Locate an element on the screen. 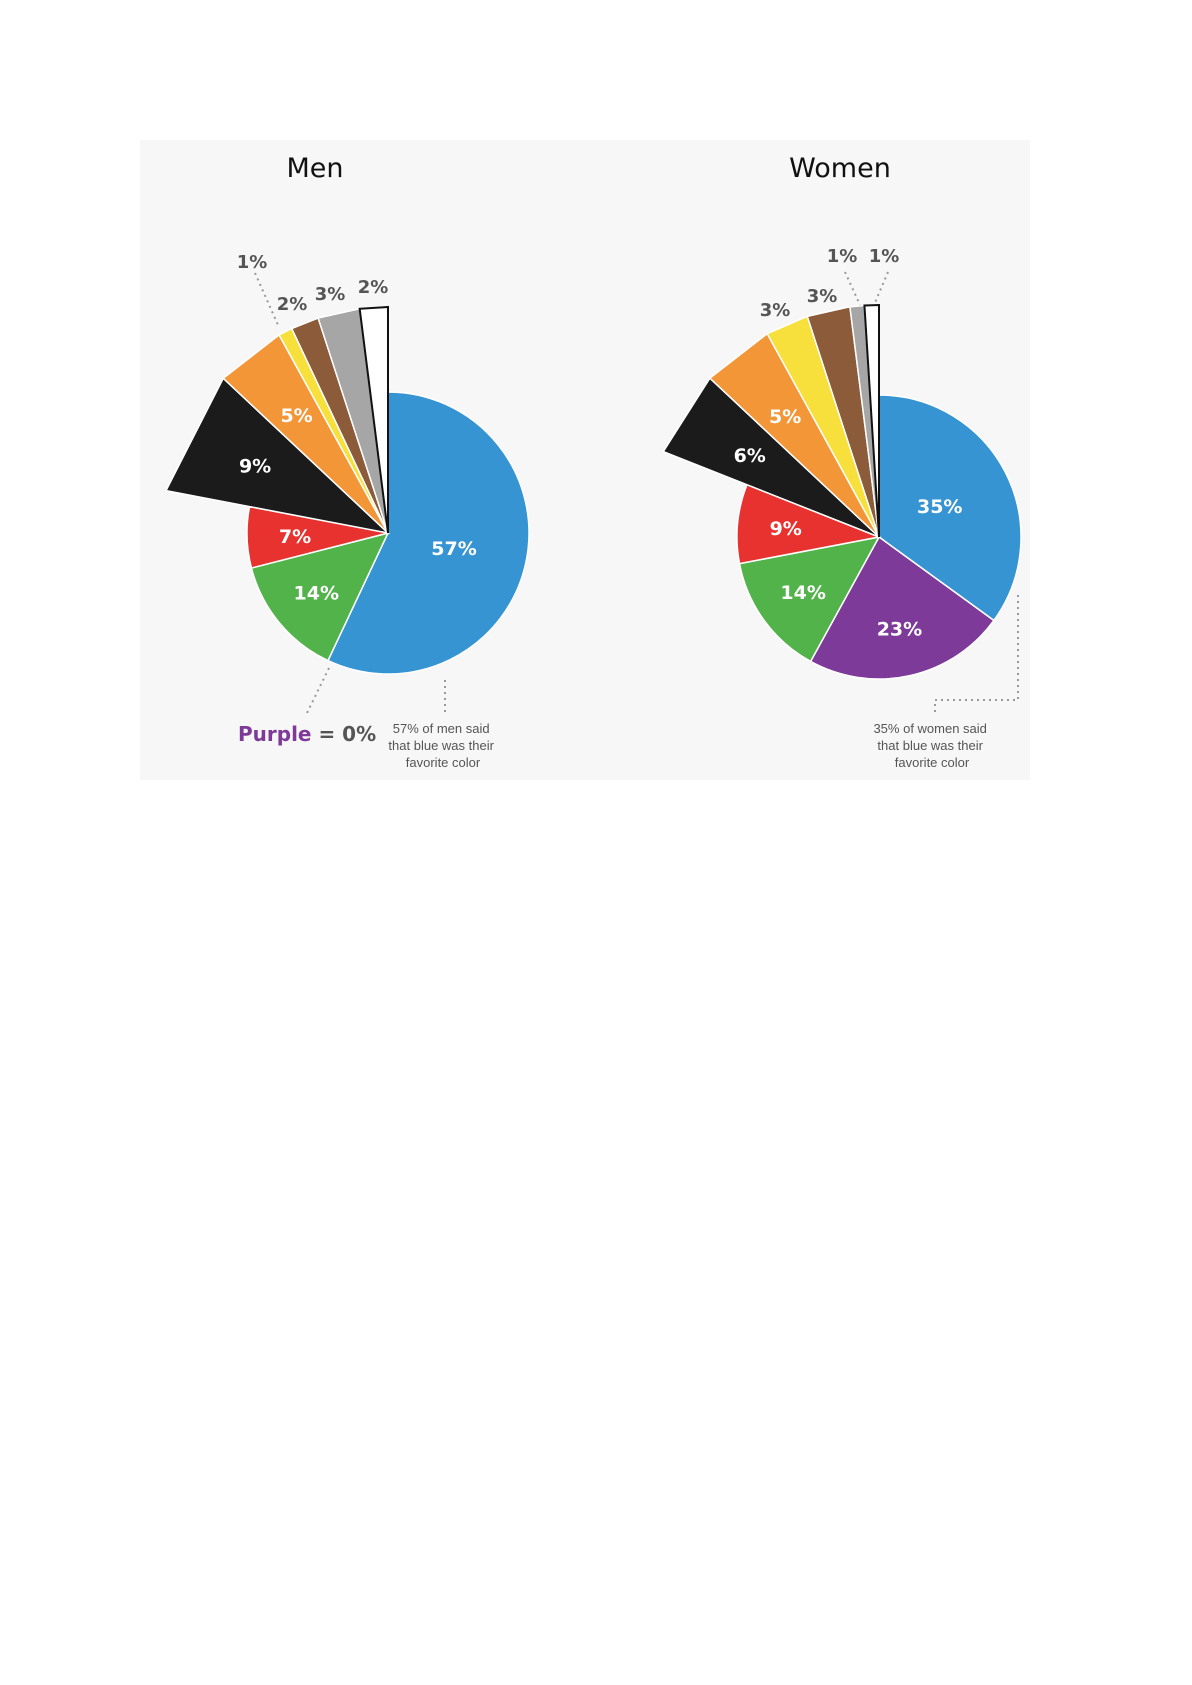 This screenshot has width=1192, height=1685. men-slice-label-6: 2% is located at coordinates (292, 304).